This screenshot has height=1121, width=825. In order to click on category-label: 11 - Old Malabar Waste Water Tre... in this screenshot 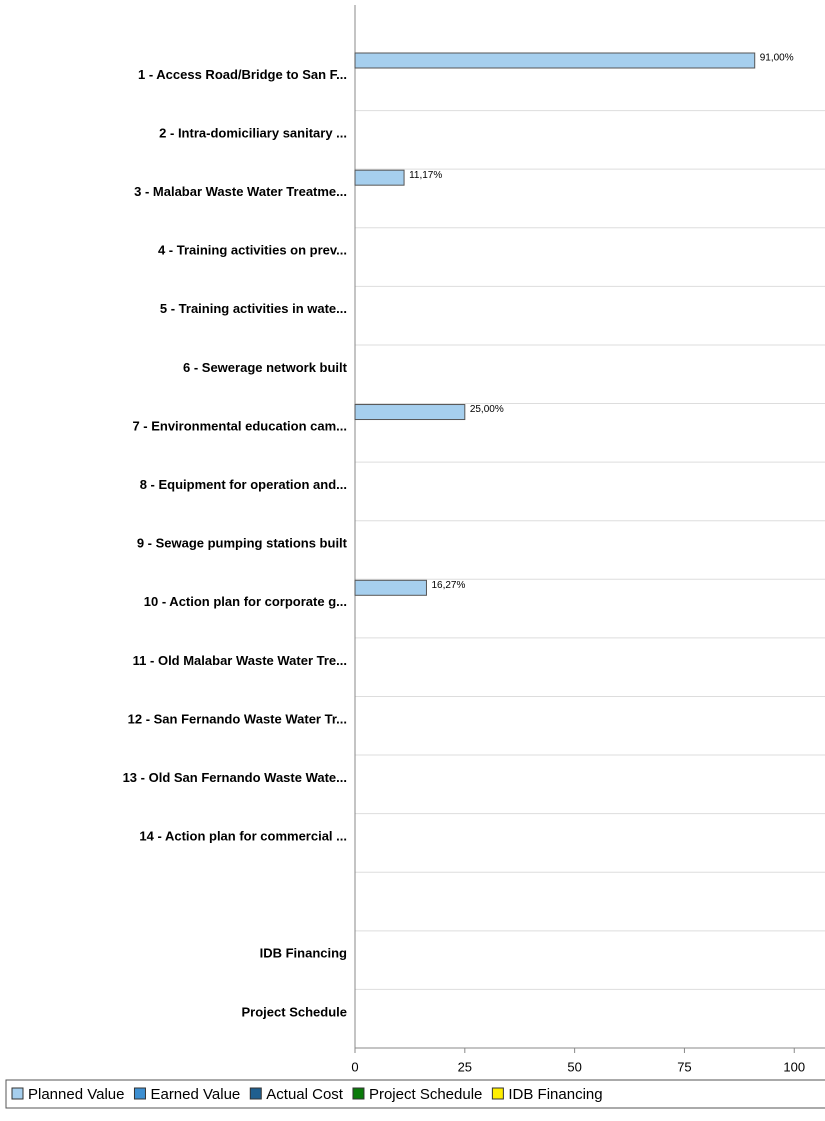, I will do `click(240, 660)`.